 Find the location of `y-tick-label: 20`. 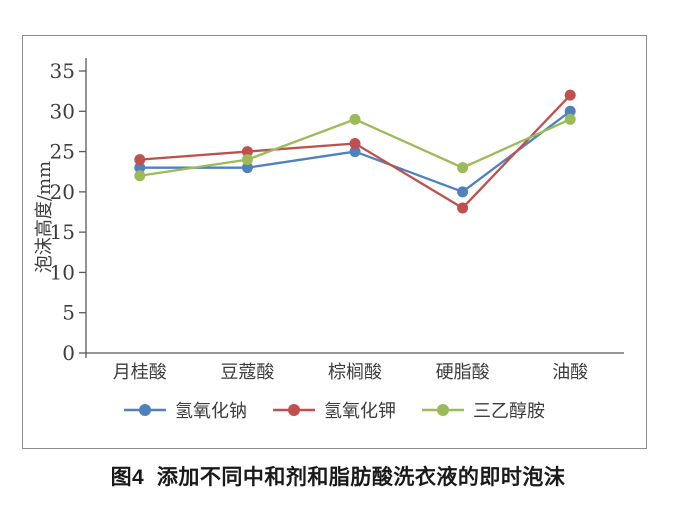

y-tick-label: 20 is located at coordinates (62, 192).